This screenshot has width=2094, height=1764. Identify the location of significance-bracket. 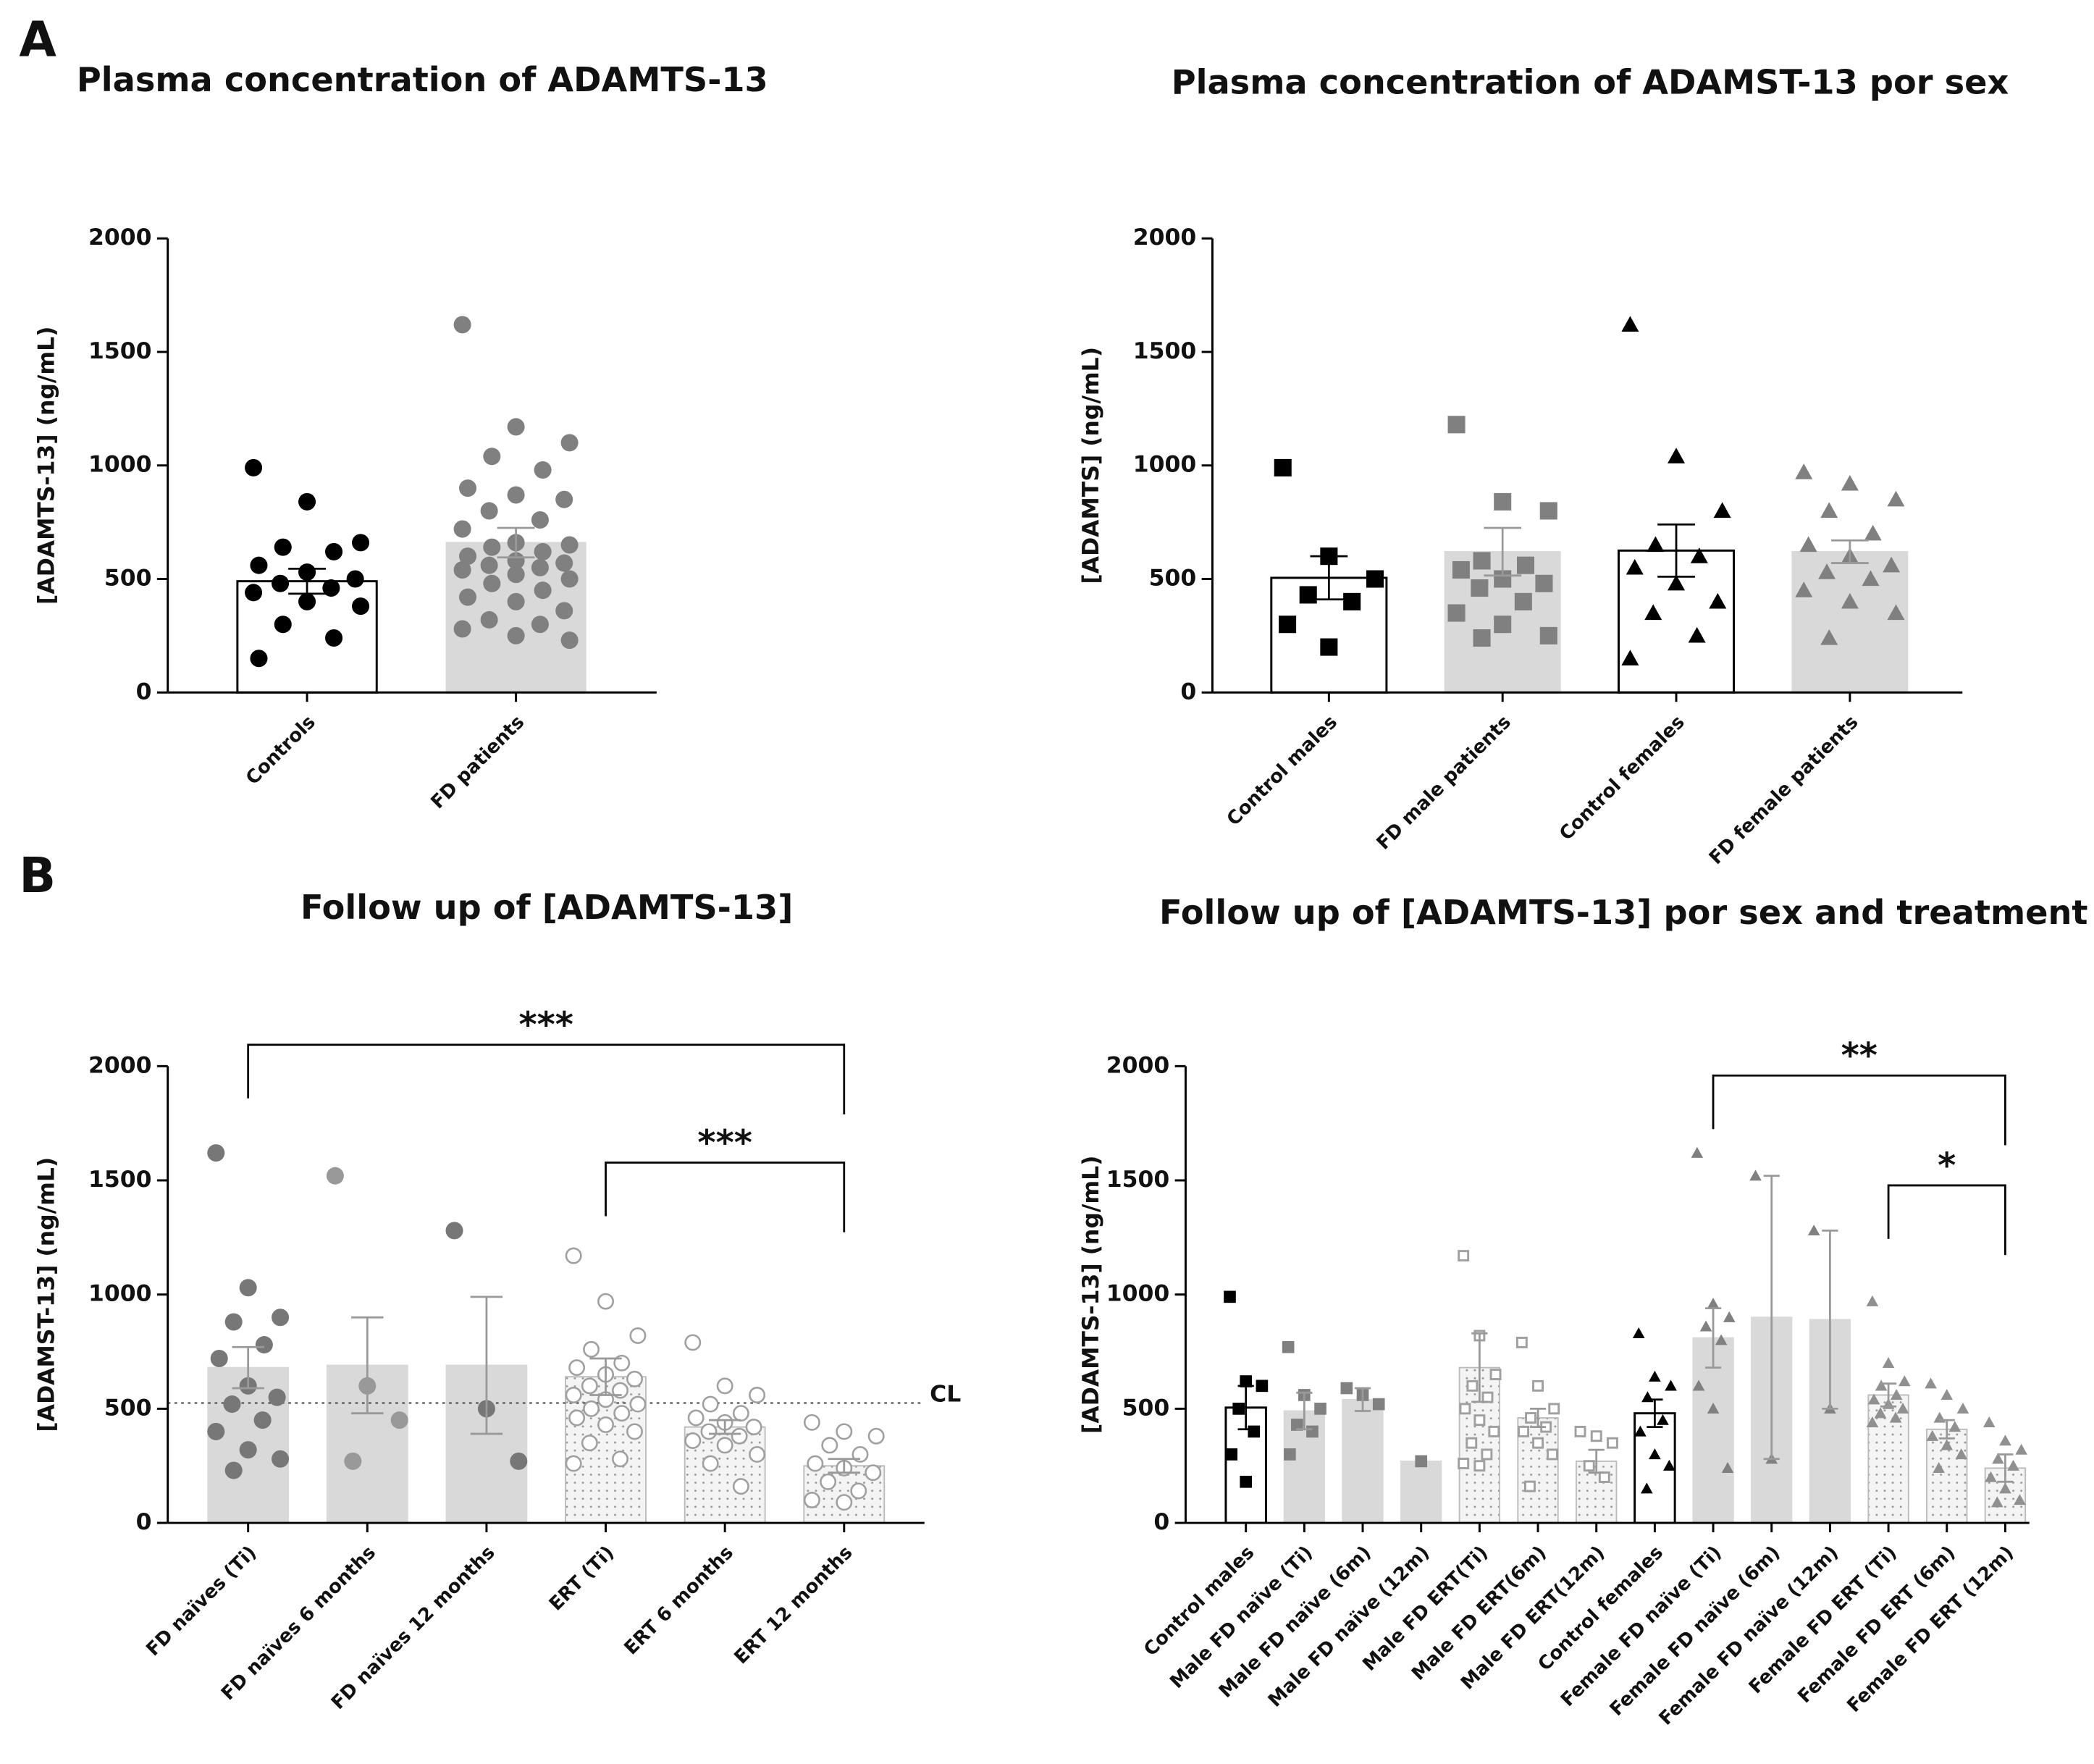
(1859, 1110).